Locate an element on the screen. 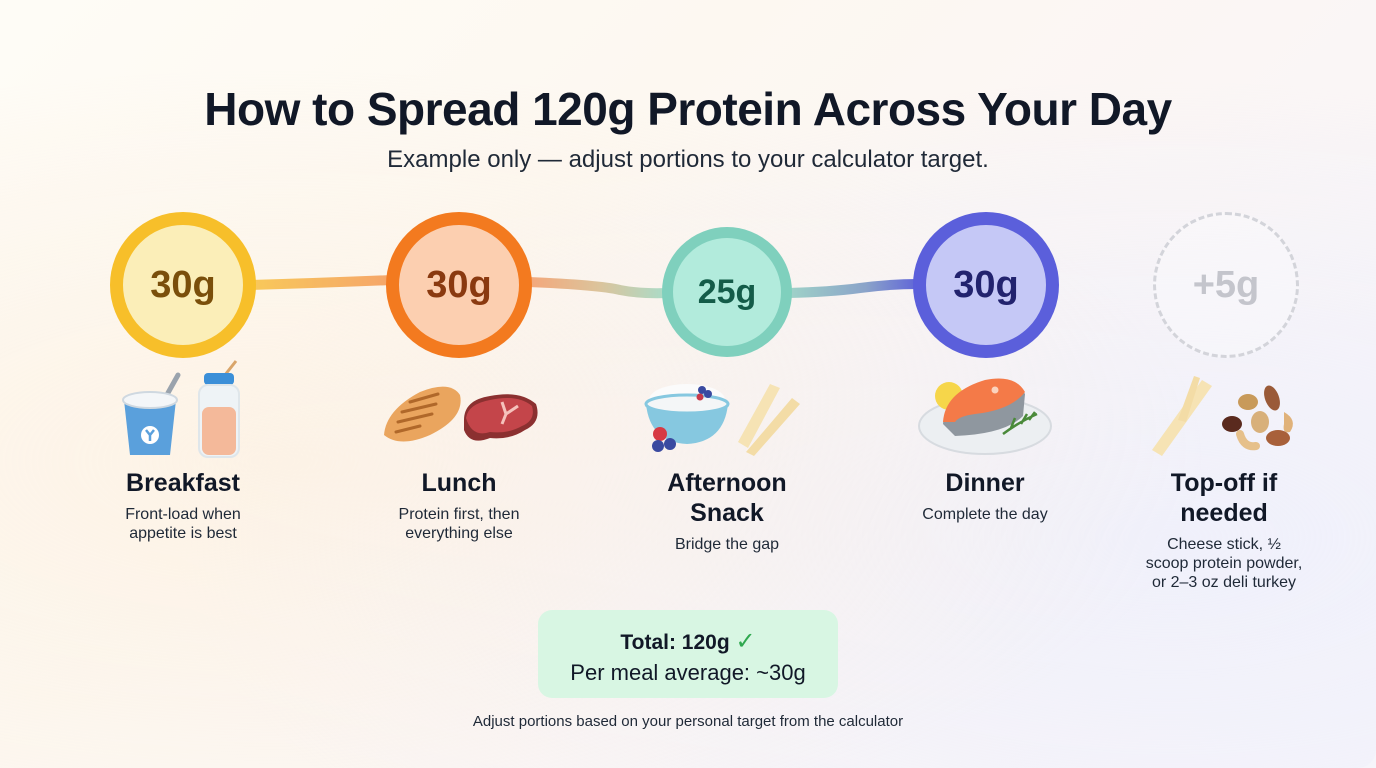 The width and height of the screenshot is (1376, 768). dinner-protein-badge: 30g is located at coordinates (986, 285).